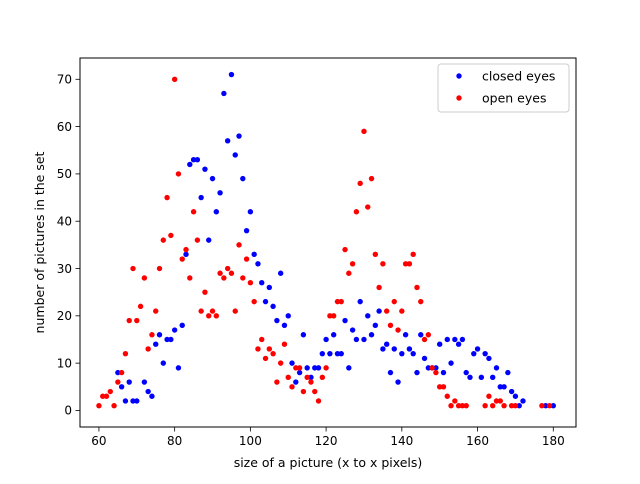  What do you see at coordinates (64, 127) in the screenshot?
I see `y-tick-label: 60` at bounding box center [64, 127].